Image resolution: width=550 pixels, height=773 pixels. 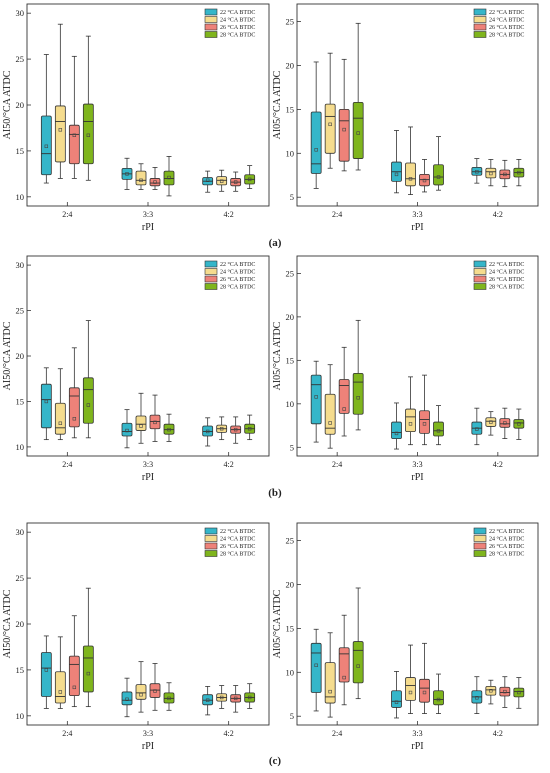 I want to click on x-tick-label: 4:2, so click(x=229, y=214).